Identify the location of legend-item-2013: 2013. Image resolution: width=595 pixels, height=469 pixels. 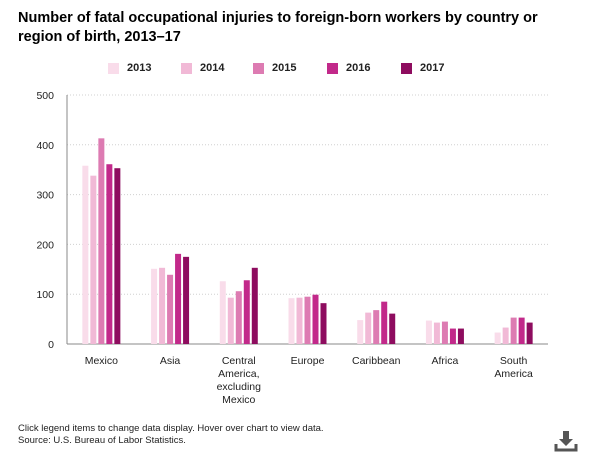
(129, 68).